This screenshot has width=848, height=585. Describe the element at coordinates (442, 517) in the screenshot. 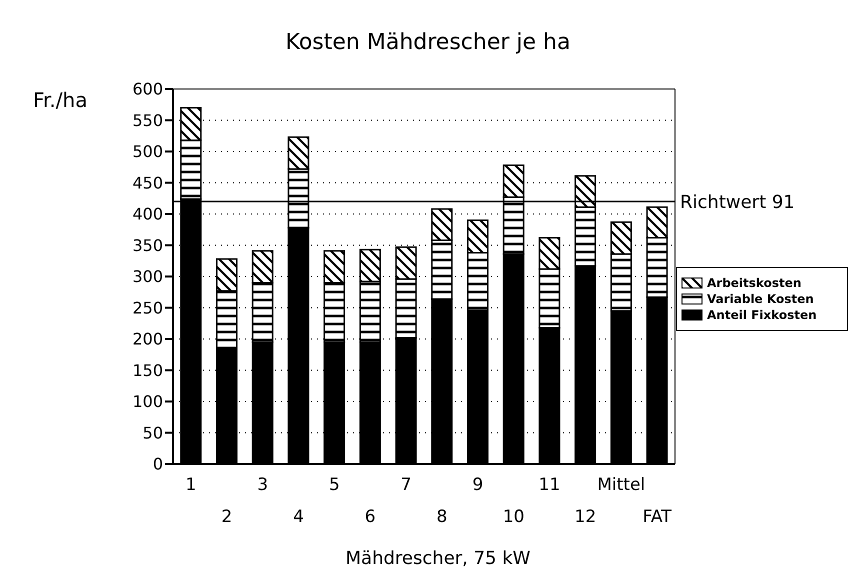

I see `x-tick-label: 8` at that location.